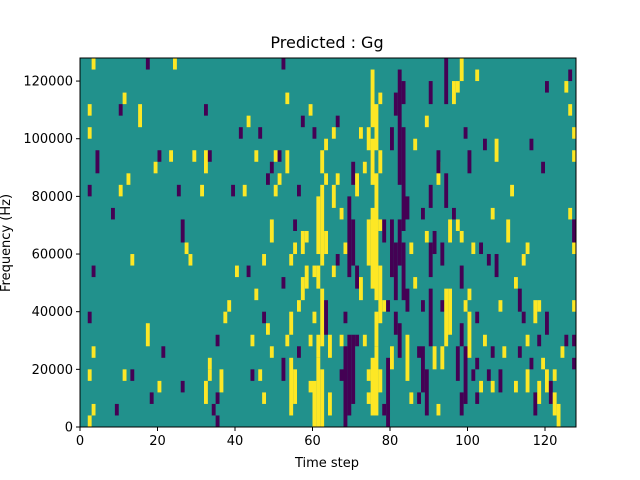 The height and width of the screenshot is (480, 640). Describe the element at coordinates (157, 441) in the screenshot. I see `x-tick-label: 20` at that location.